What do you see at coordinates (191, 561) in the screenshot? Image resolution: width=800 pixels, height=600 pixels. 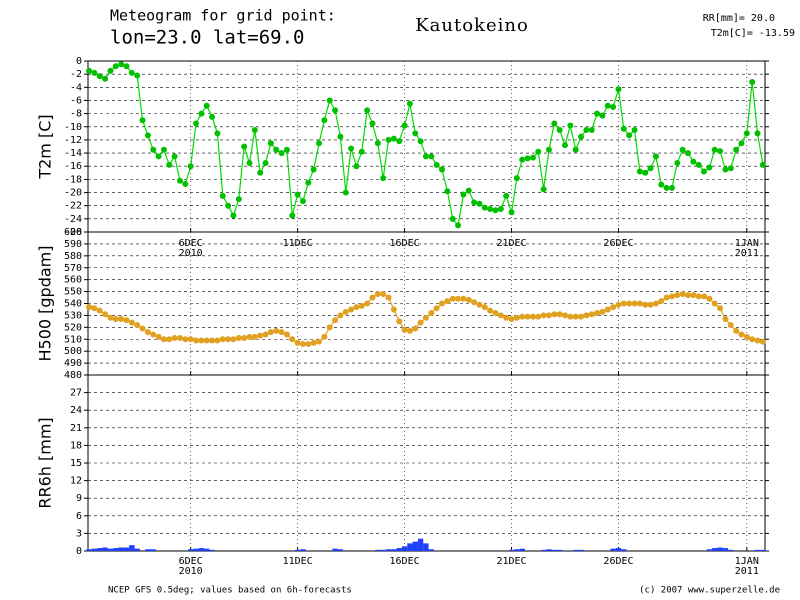 I see `x-tick-label: 6DEC` at bounding box center [191, 561].